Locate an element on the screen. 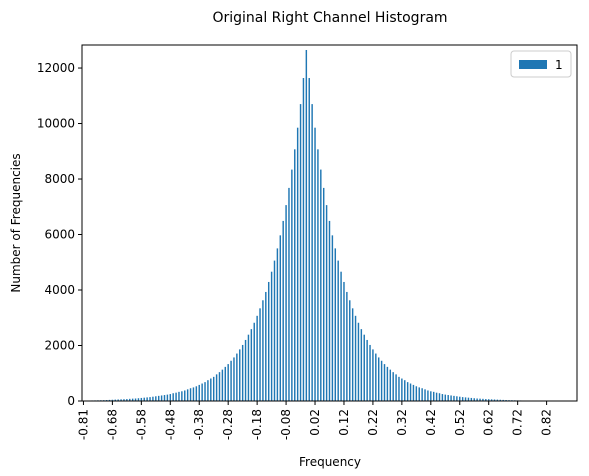 The width and height of the screenshot is (589, 476). x-tick-label: 0.02 is located at coordinates (315, 422).